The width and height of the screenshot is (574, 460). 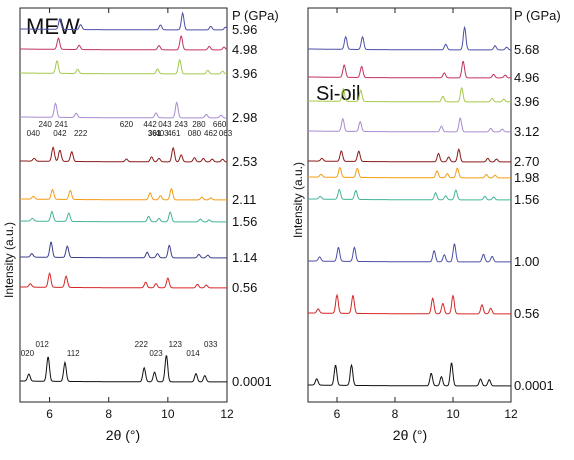 I want to click on pressure-label: 1.00, so click(x=526, y=261).